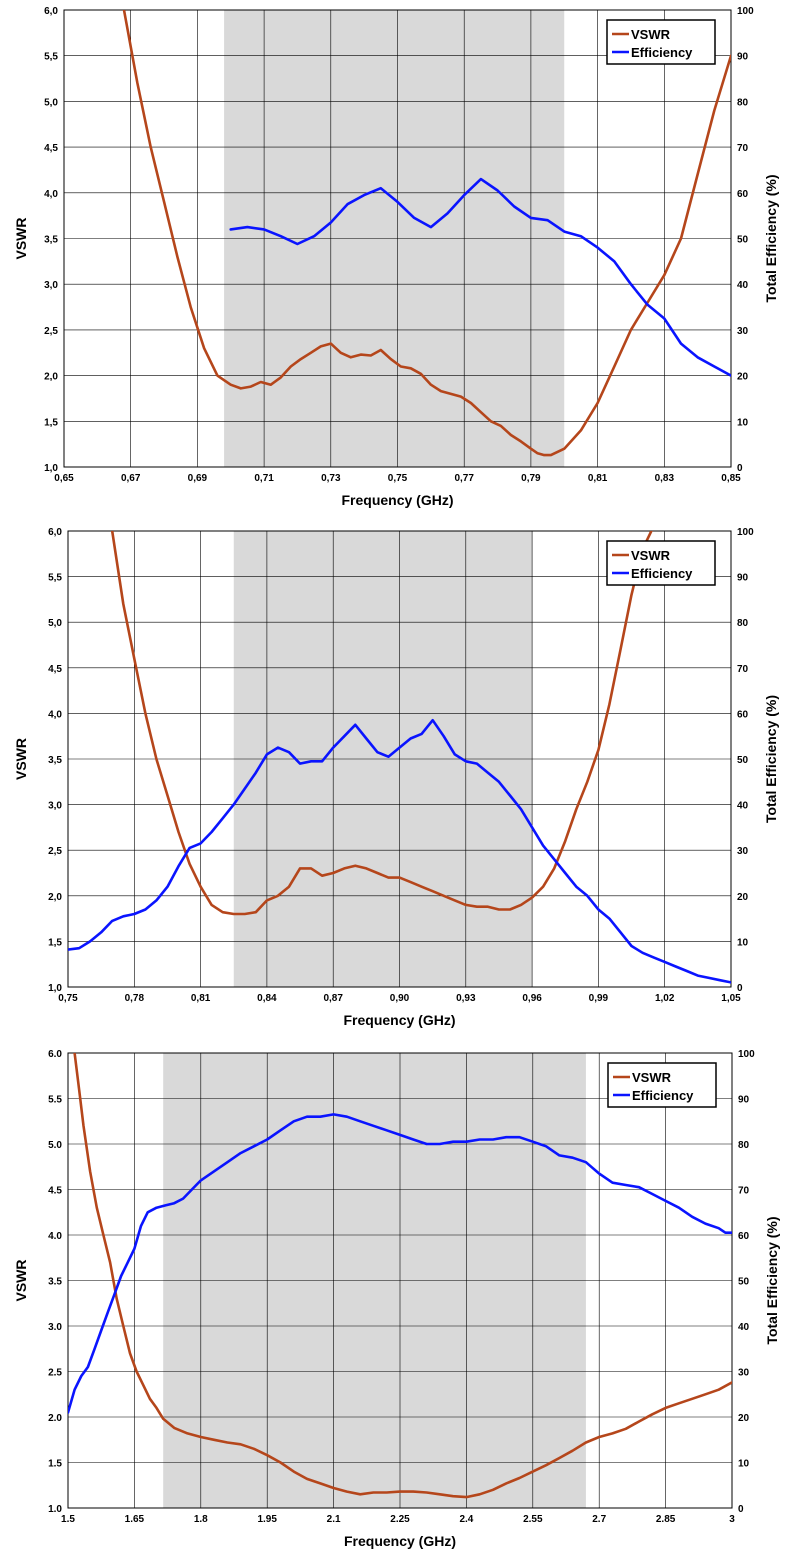 The image size is (786, 1557). What do you see at coordinates (51, 57) in the screenshot?
I see `y-tick-label: 5,5` at bounding box center [51, 57].